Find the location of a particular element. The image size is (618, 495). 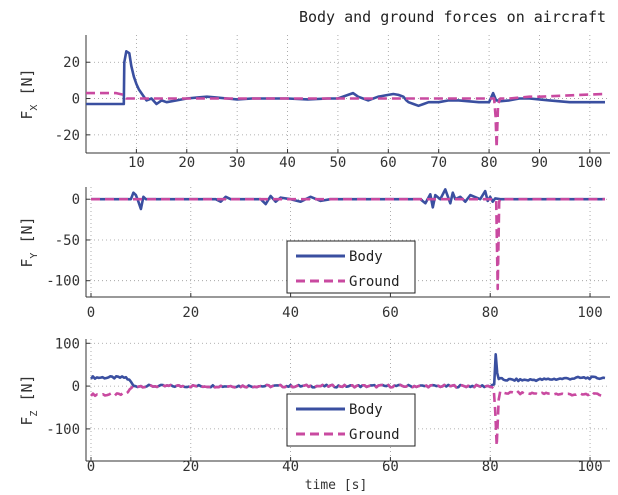

y-tick-label: 20 is located at coordinates (71, 63).